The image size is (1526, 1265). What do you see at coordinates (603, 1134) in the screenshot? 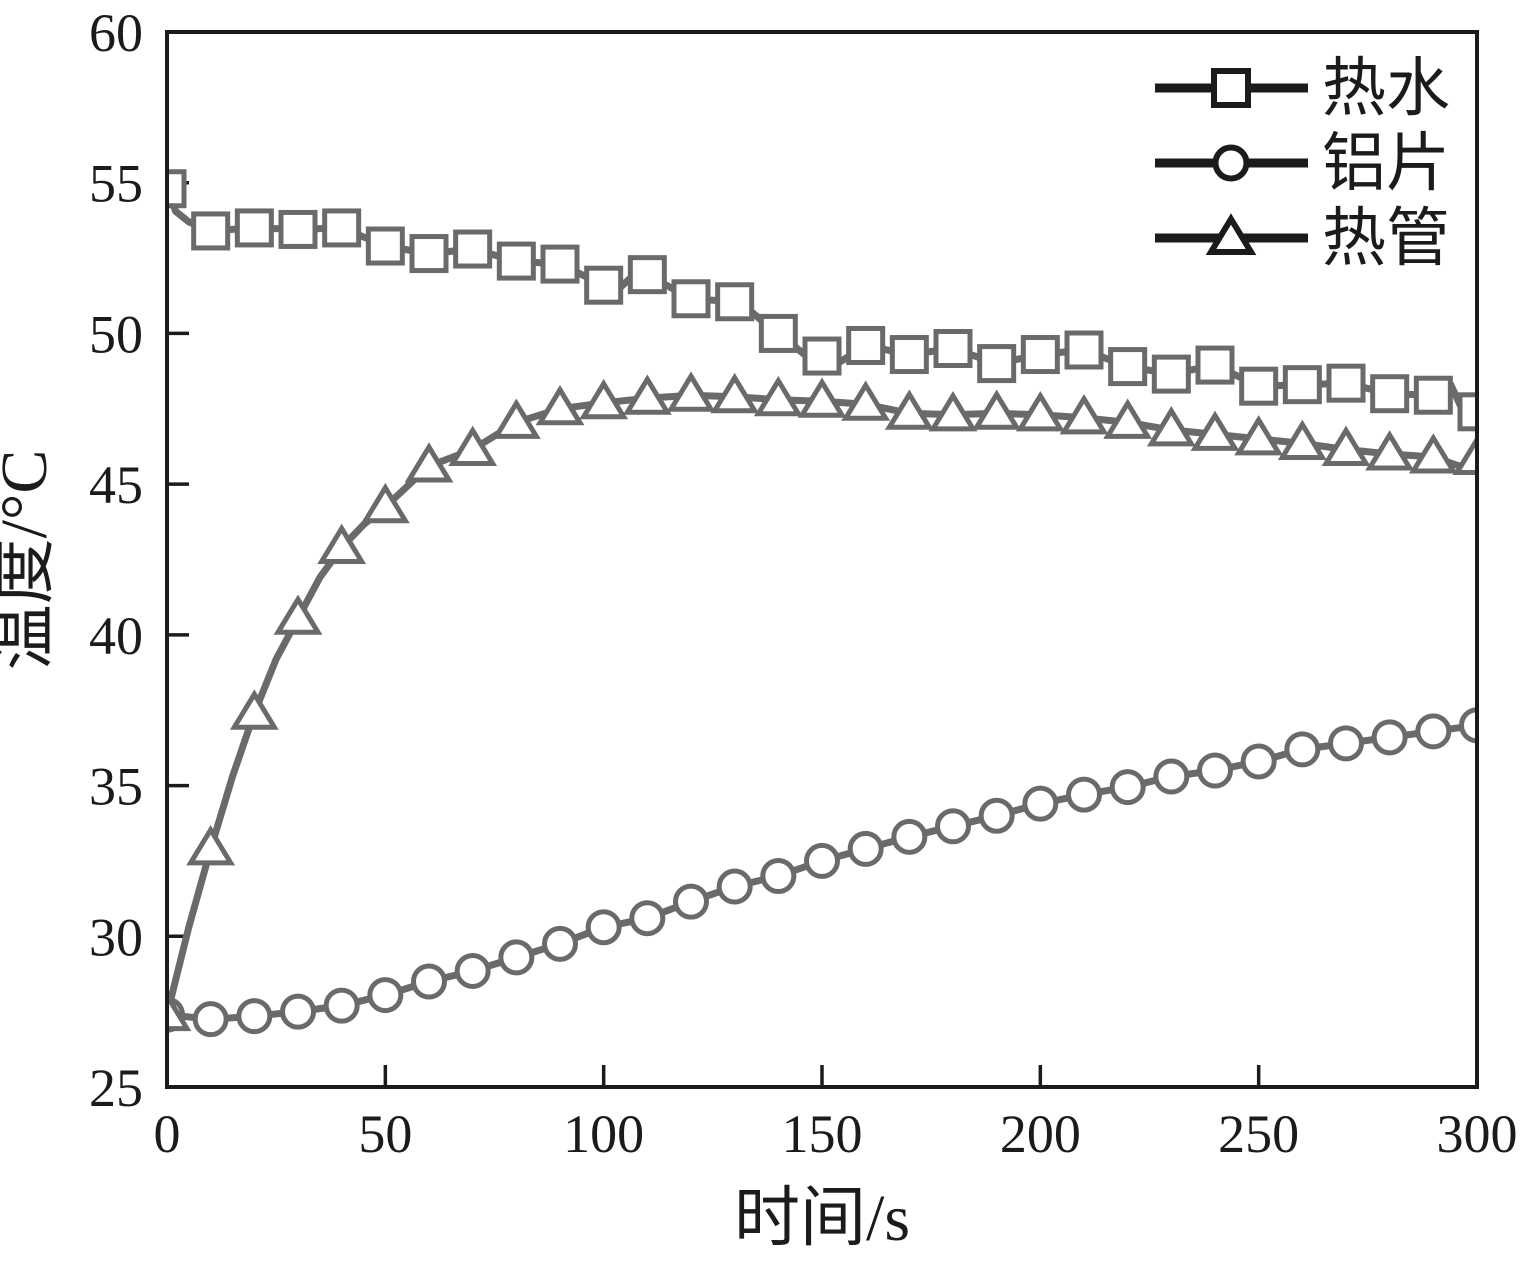
I see `x-tick-label: 100` at bounding box center [603, 1134].